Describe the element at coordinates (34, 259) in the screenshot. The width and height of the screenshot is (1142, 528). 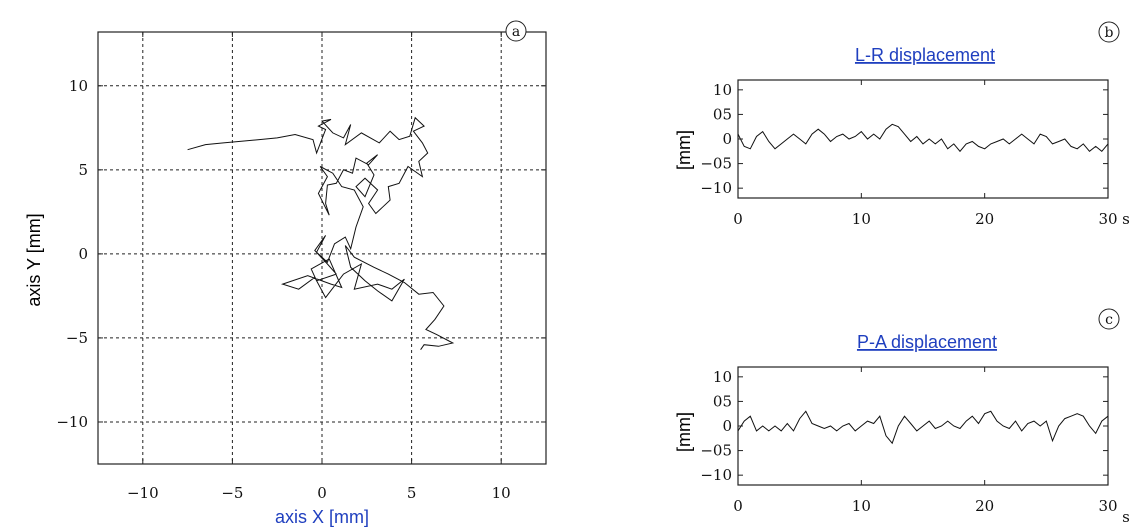
I see `trajectory-y-axis-label: axis Y [mm]` at that location.